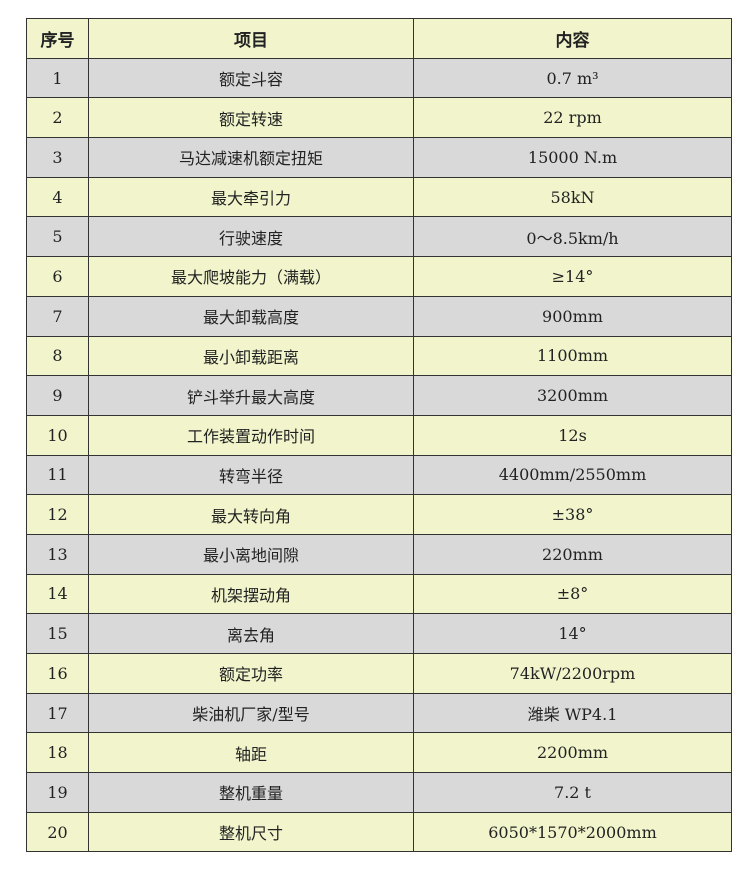  I want to click on row-content: 14°, so click(572, 633).